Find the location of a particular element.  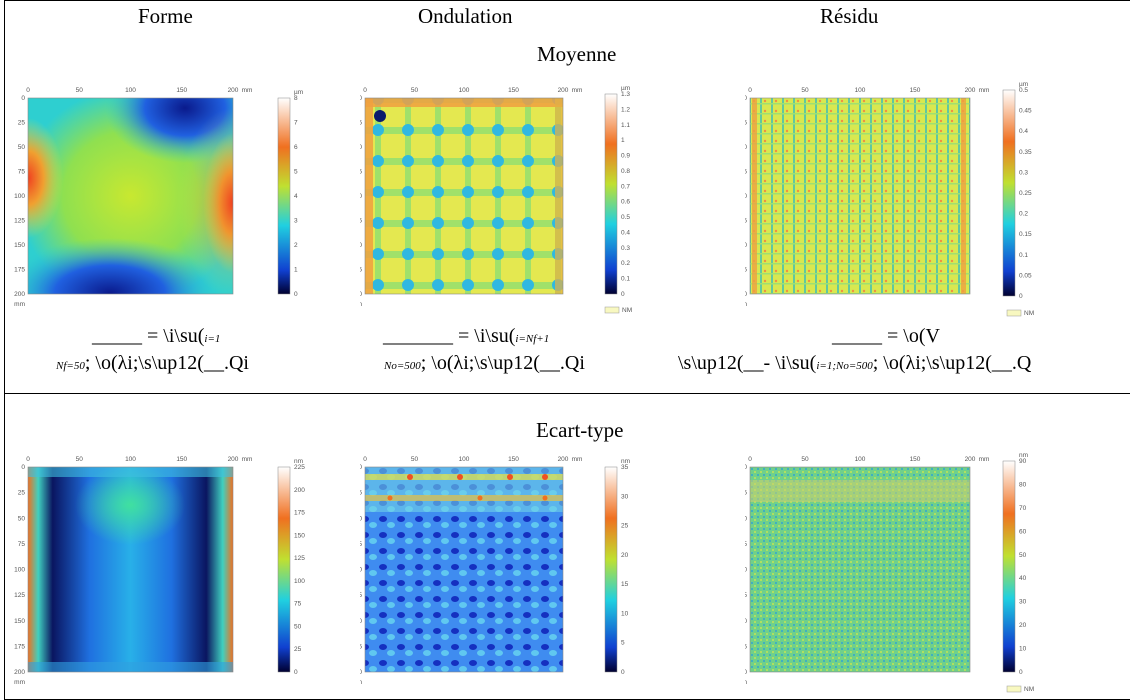

colorbar-tick-label: 0.1 is located at coordinates (625, 279).